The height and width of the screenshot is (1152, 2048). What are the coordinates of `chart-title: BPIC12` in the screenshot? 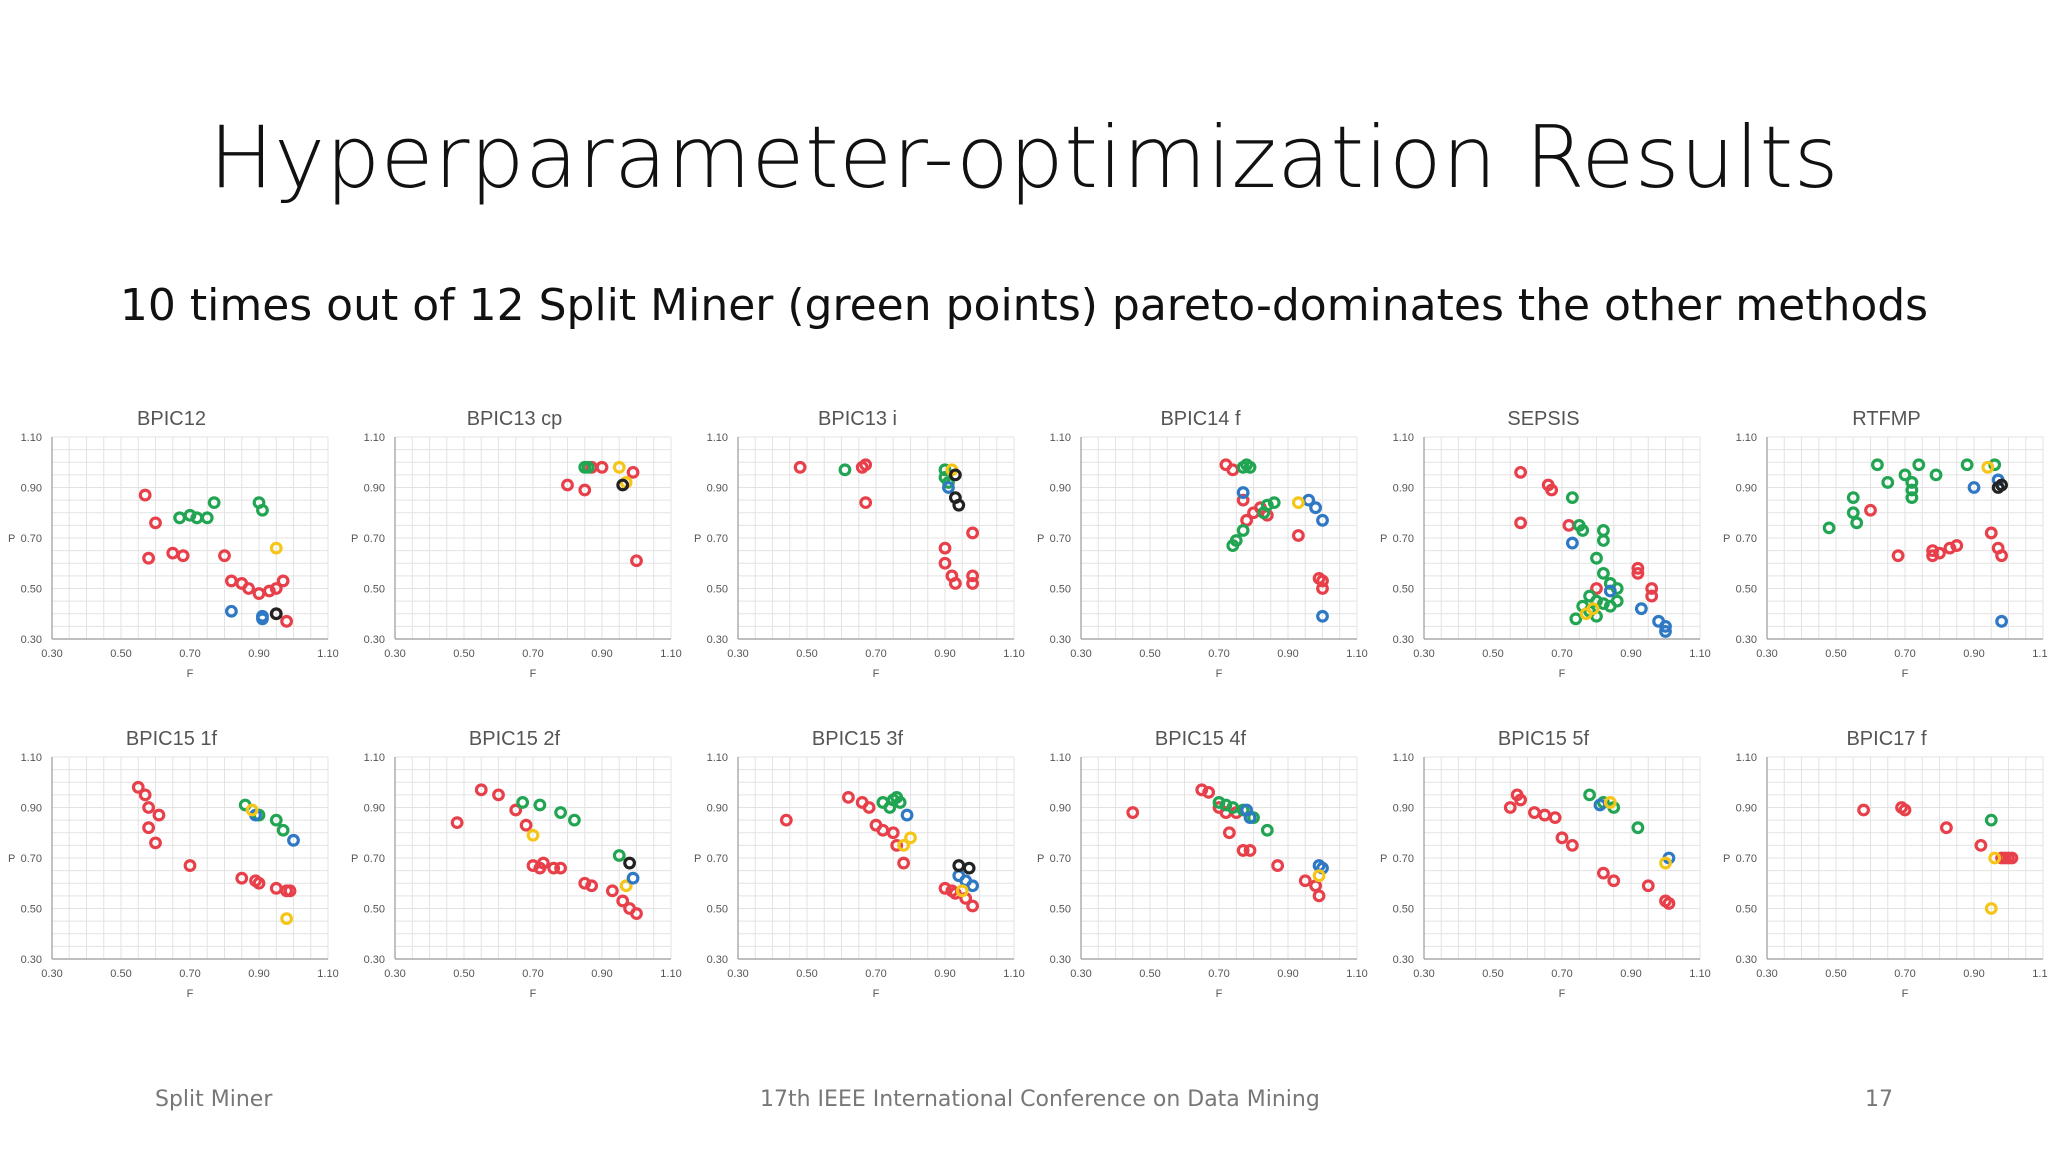 It's located at (171, 419).